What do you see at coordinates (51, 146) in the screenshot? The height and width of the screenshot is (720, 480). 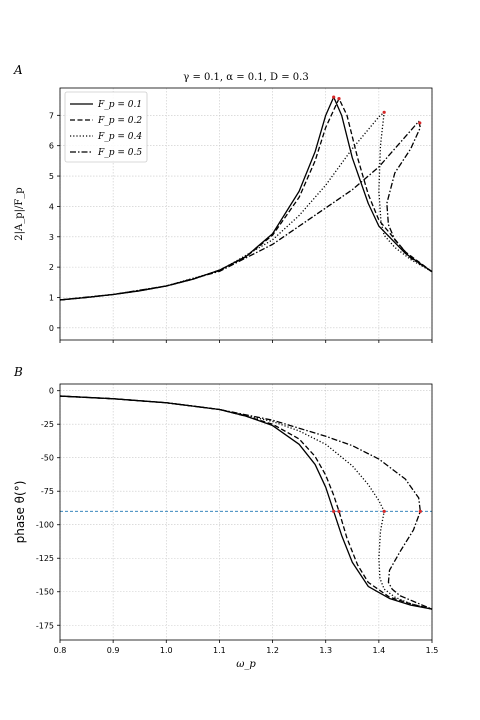 I see `y-tick-label: 6` at bounding box center [51, 146].